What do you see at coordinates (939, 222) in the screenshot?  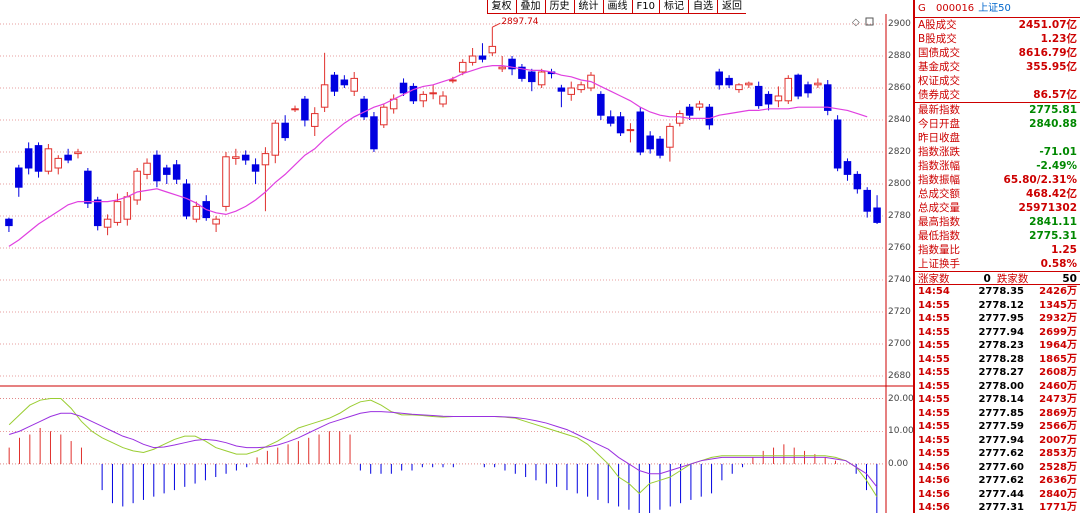 I see `stat-label: 最高指数` at bounding box center [939, 222].